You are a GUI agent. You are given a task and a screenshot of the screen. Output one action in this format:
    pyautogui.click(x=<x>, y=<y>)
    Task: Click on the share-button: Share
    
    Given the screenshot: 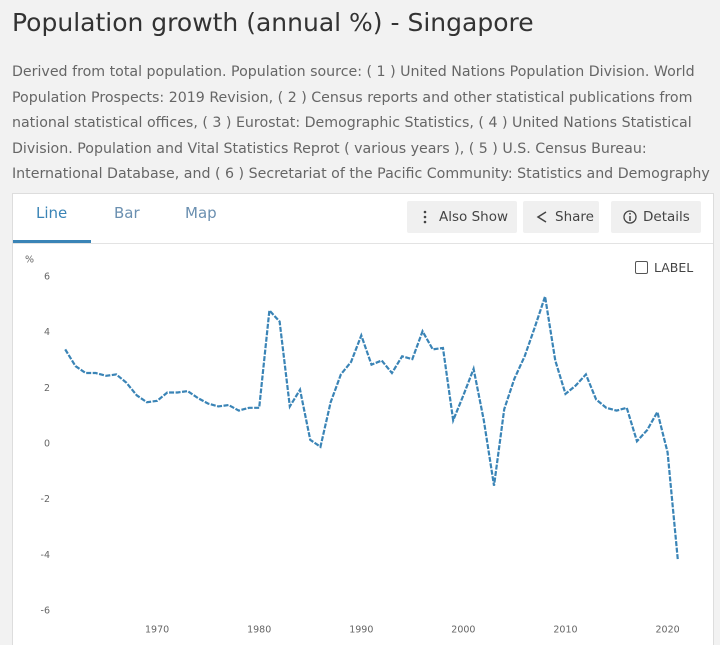 What is the action you would take?
    pyautogui.click(x=561, y=217)
    